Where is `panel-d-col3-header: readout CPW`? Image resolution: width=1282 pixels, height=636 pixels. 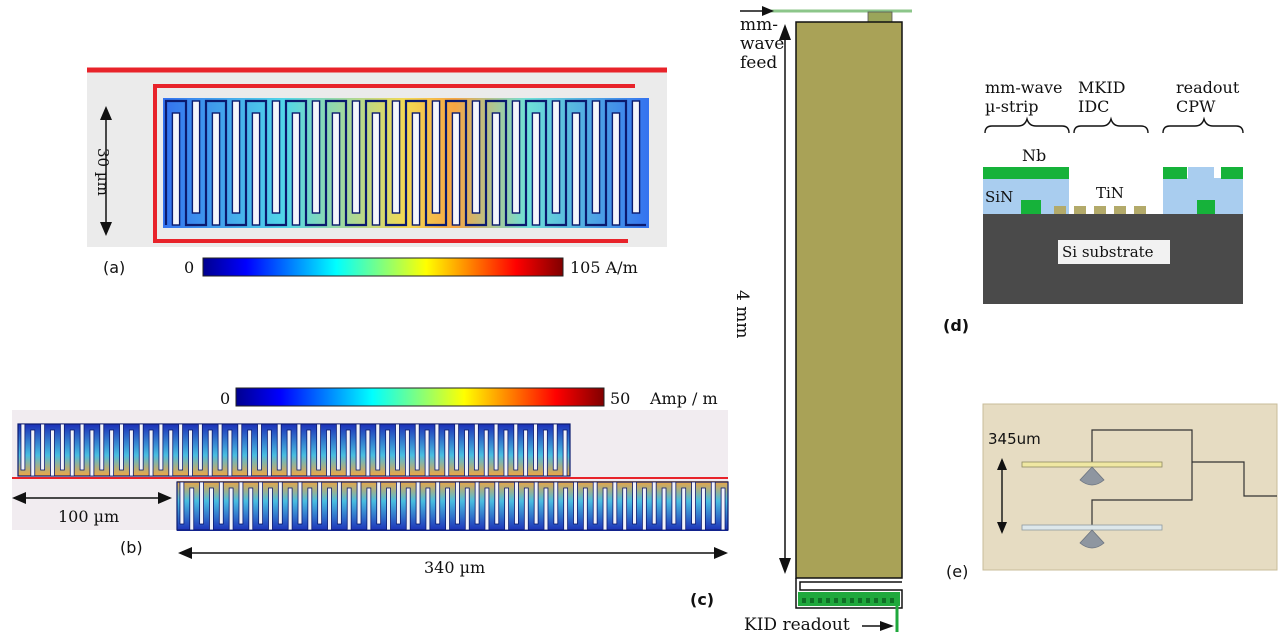
panel-d-col3-header: readout CPW is located at coordinates (1207, 97).